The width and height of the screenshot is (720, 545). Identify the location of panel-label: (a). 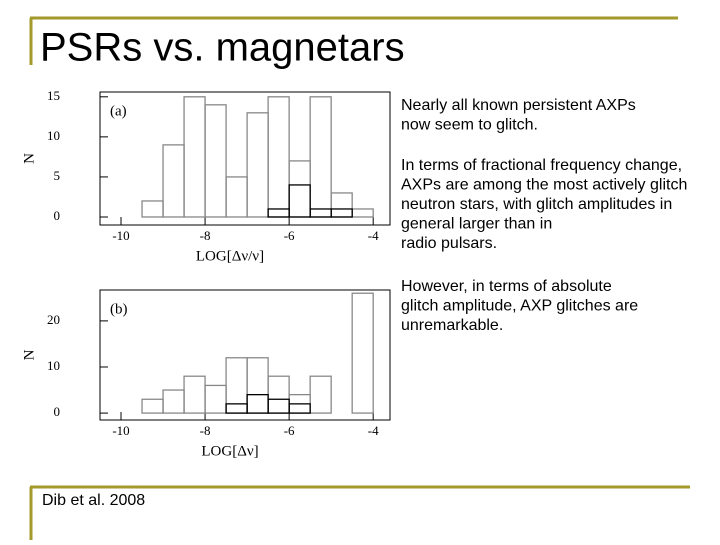
(118, 111).